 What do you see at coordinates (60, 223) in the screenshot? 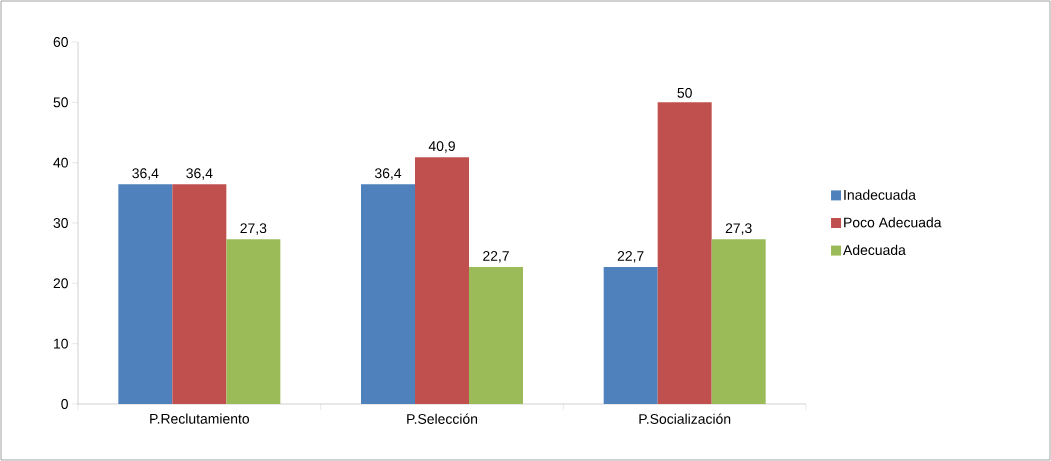
I see `y-tick-label: 30` at bounding box center [60, 223].